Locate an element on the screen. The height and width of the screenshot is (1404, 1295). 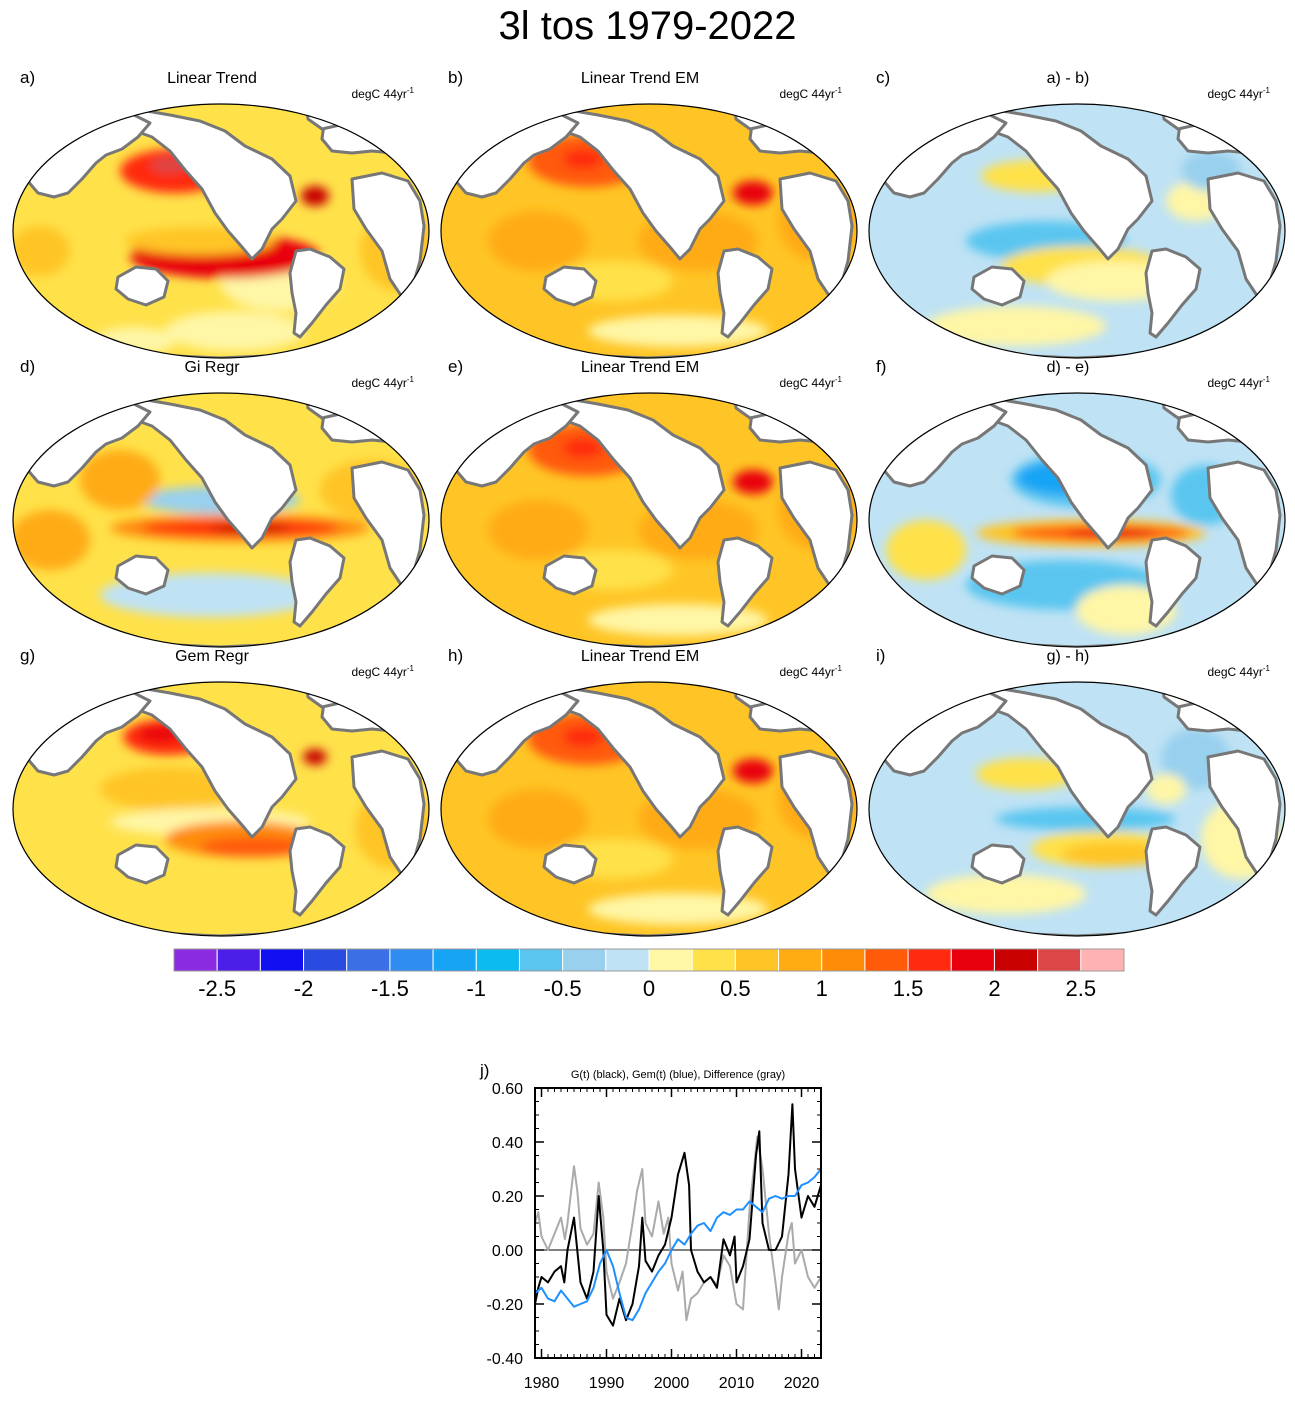
panel-title: Gi Regr is located at coordinates (212, 367).